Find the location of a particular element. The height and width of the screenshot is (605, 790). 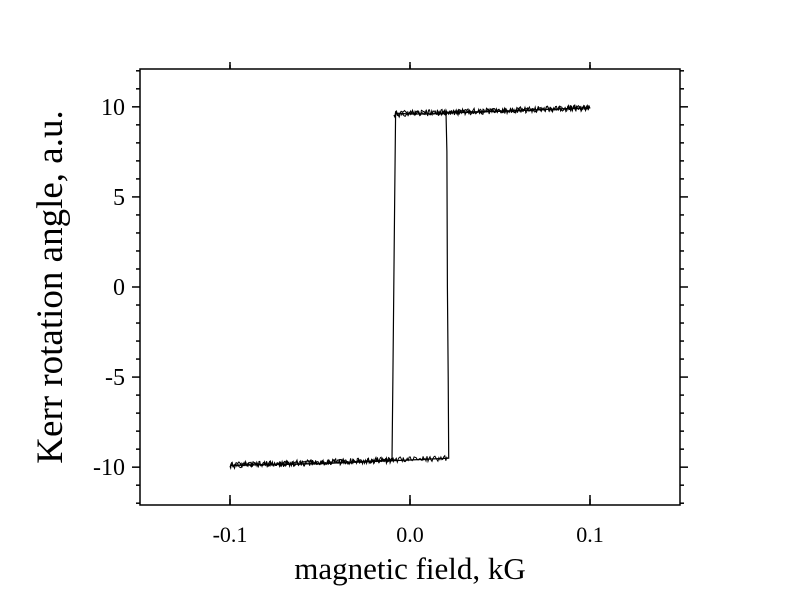

y-tick-label: 10 is located at coordinates (113, 108).